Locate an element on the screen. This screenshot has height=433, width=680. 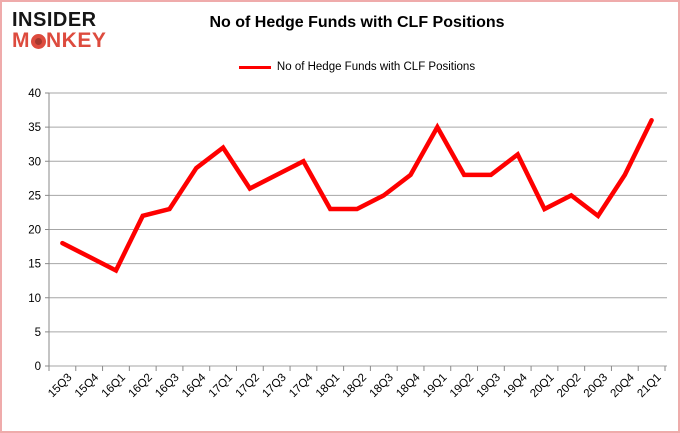
x-axis-tick-label: 19Q3 is located at coordinates (489, 386).